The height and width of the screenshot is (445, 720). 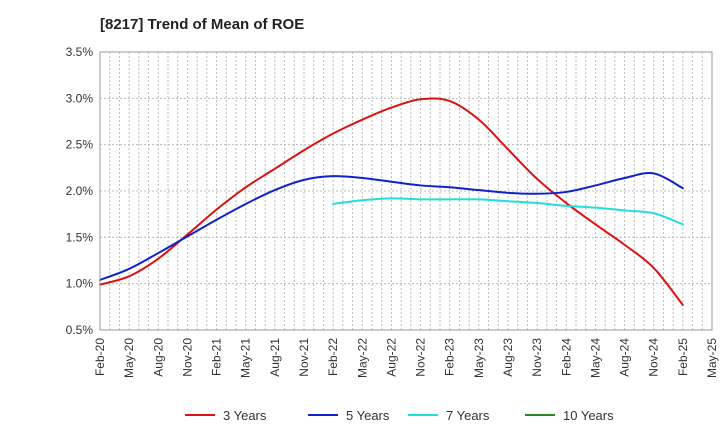 I want to click on legend-item-7-years: 7 Years, so click(x=449, y=415).